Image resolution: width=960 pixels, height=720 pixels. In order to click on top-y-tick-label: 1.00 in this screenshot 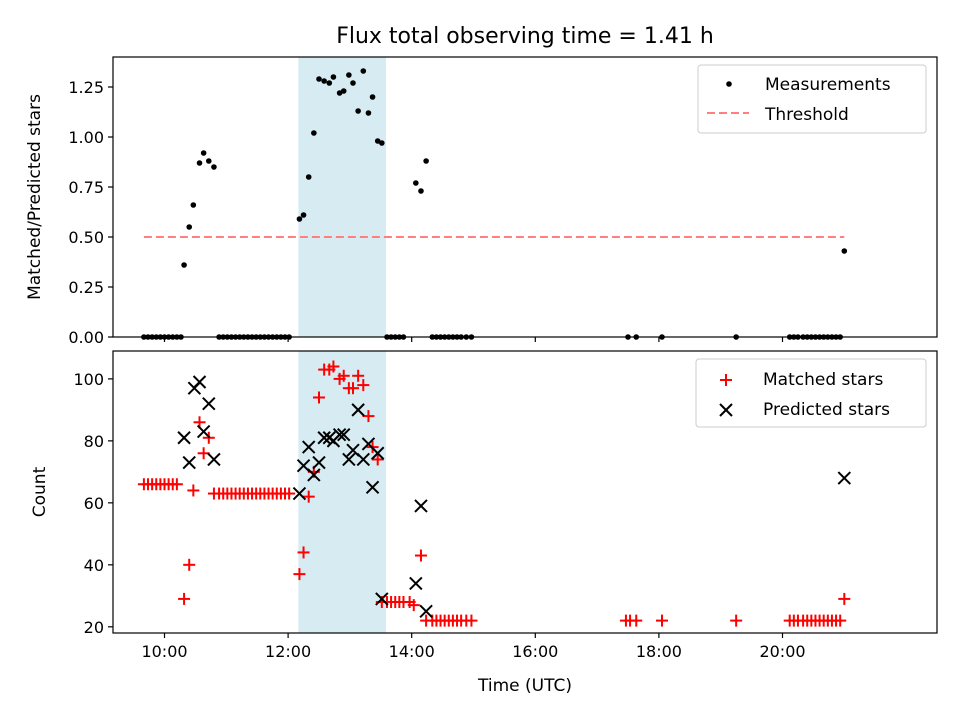, I will do `click(86, 137)`.